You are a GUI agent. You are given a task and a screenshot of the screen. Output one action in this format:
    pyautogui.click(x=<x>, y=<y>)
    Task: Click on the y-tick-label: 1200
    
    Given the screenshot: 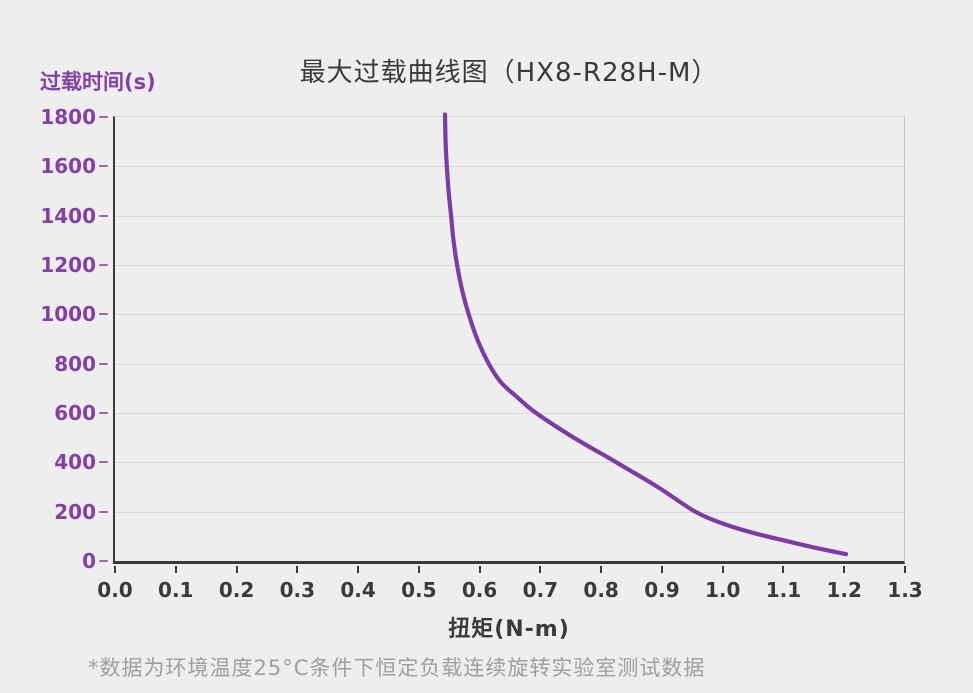 What is the action you would take?
    pyautogui.click(x=68, y=265)
    